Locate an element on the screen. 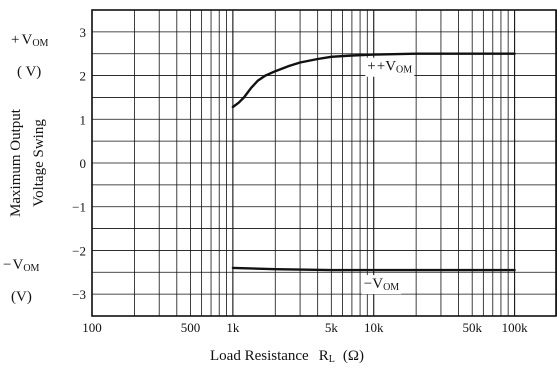 This screenshot has width=557, height=369. series-line-neg-vom is located at coordinates (373, 269).